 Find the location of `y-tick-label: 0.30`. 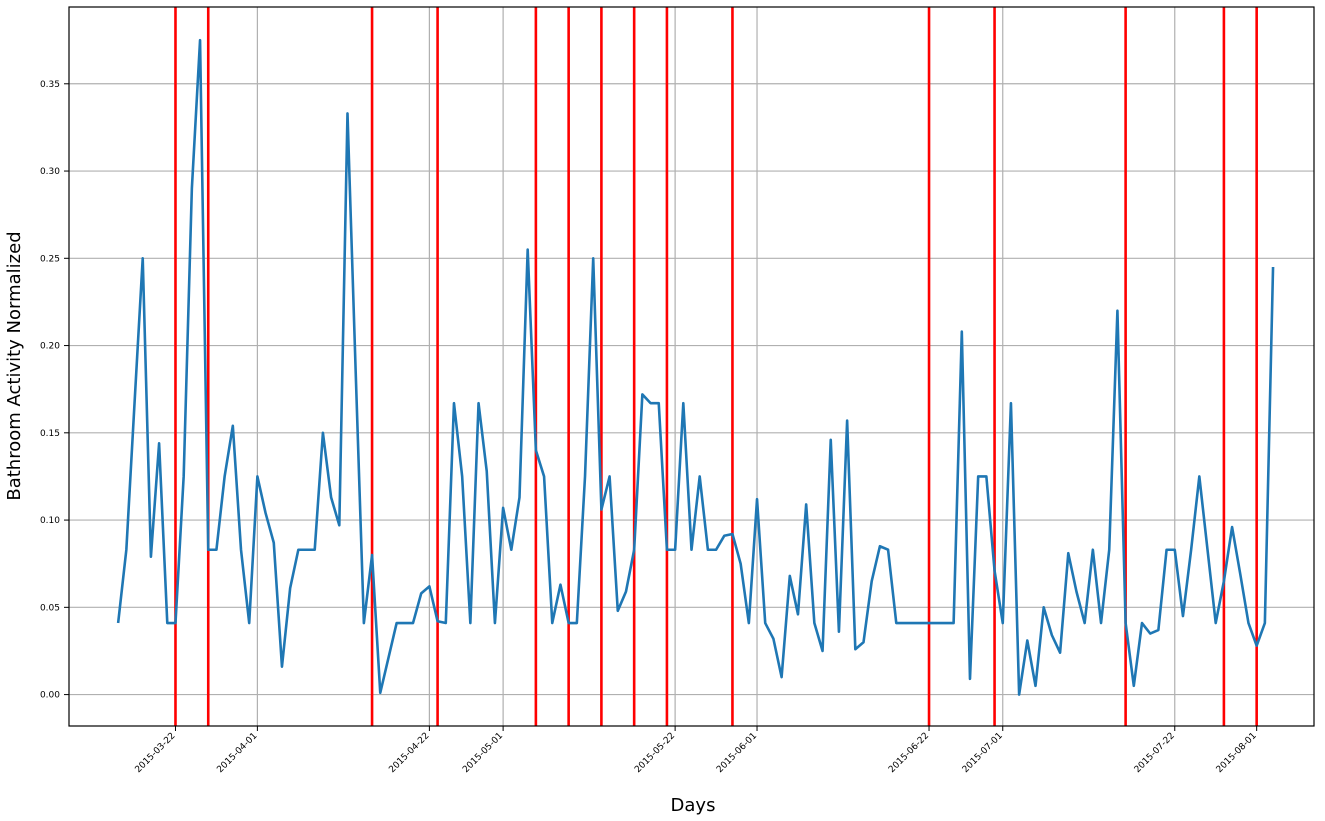

y-tick-label: 0.30 is located at coordinates (50, 172).